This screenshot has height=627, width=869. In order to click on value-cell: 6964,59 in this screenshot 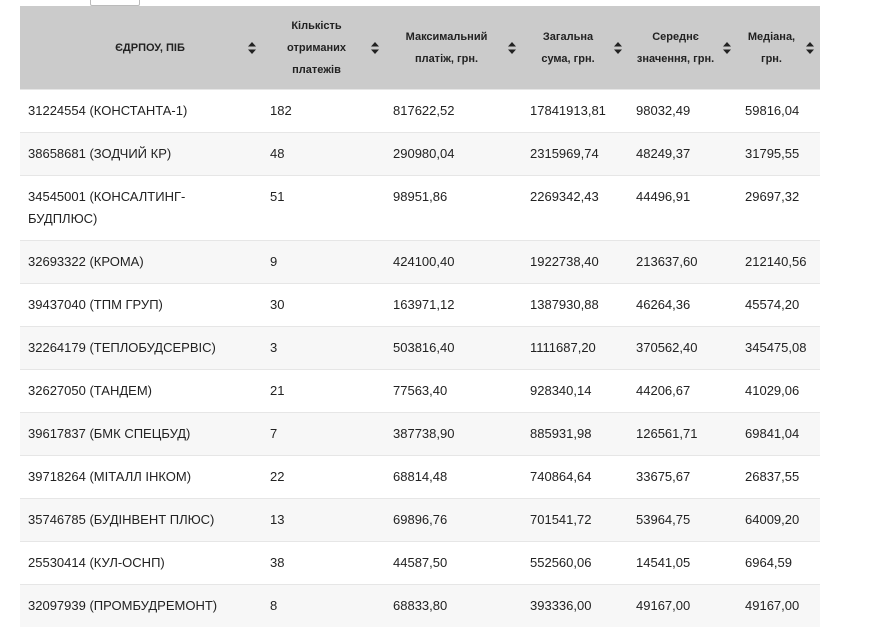, I will do `click(778, 563)`.